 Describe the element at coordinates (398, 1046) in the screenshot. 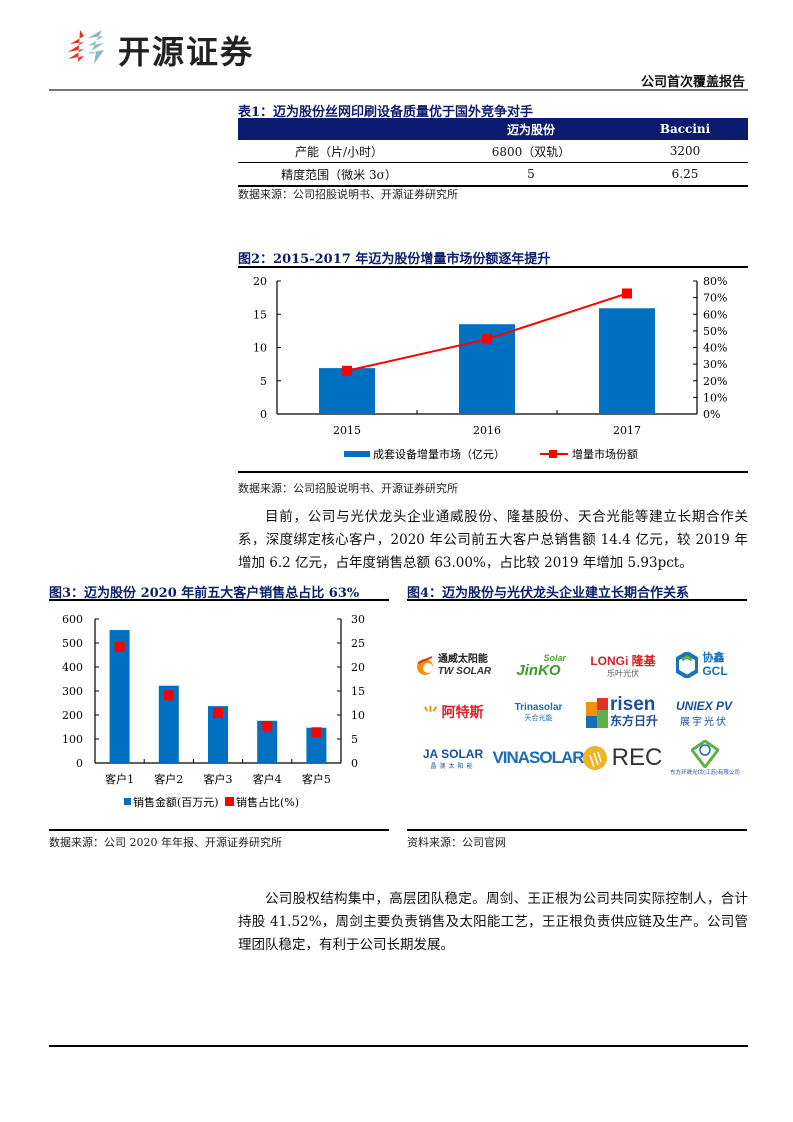

I see `footer-divider` at that location.